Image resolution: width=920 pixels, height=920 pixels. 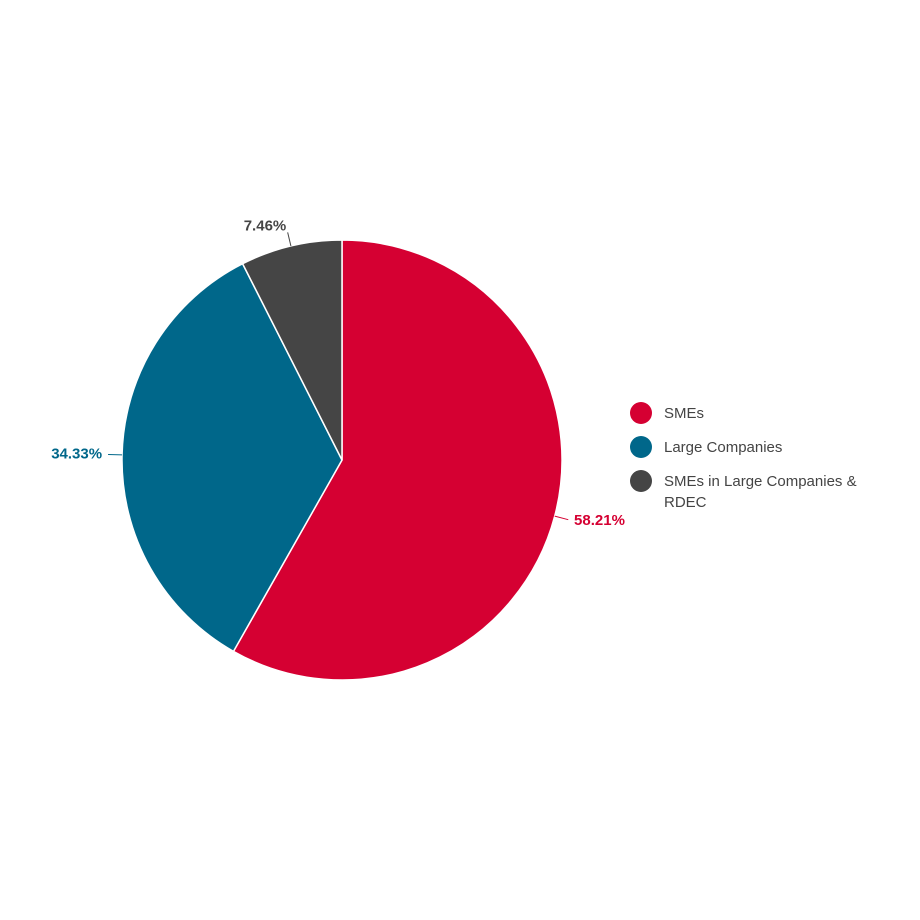 What do you see at coordinates (723, 447) in the screenshot?
I see `legend-label: Large Companies` at bounding box center [723, 447].